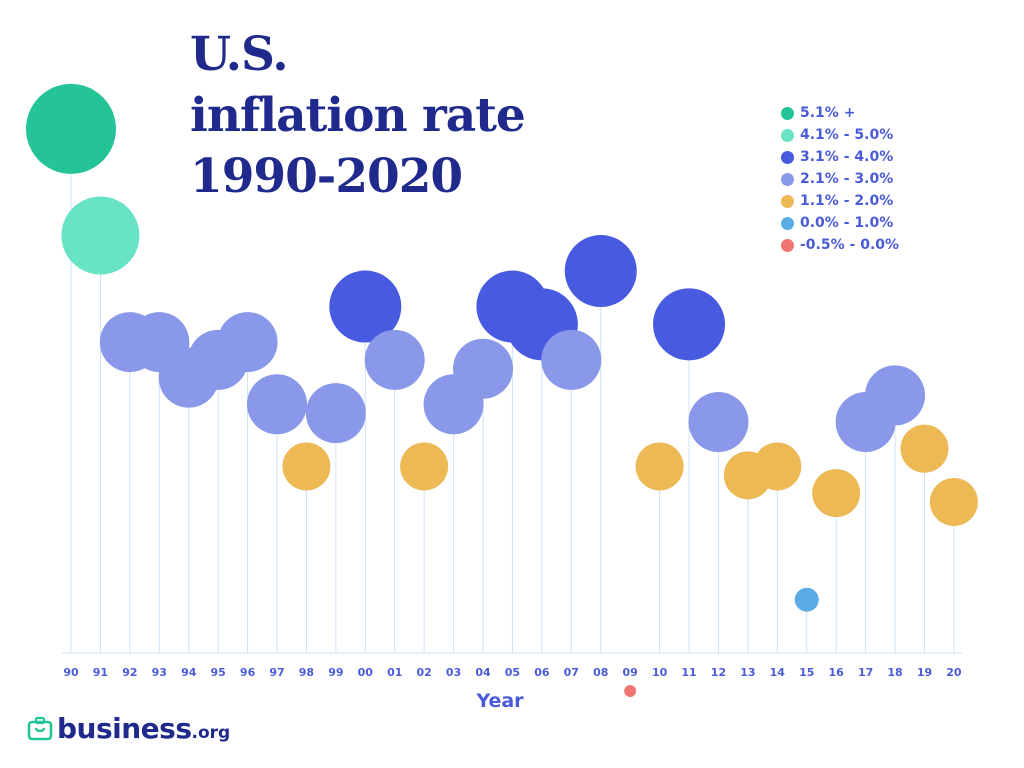 The width and height of the screenshot is (1024, 768). I want to click on legend-label: 0.0% - 1.0%, so click(847, 223).